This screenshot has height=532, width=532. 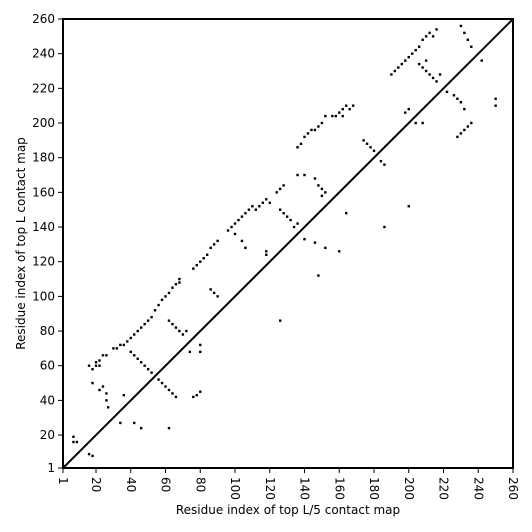 What do you see at coordinates (288, 510) in the screenshot?
I see `x-axis-title: Residue index of top L/5 contact map` at bounding box center [288, 510].